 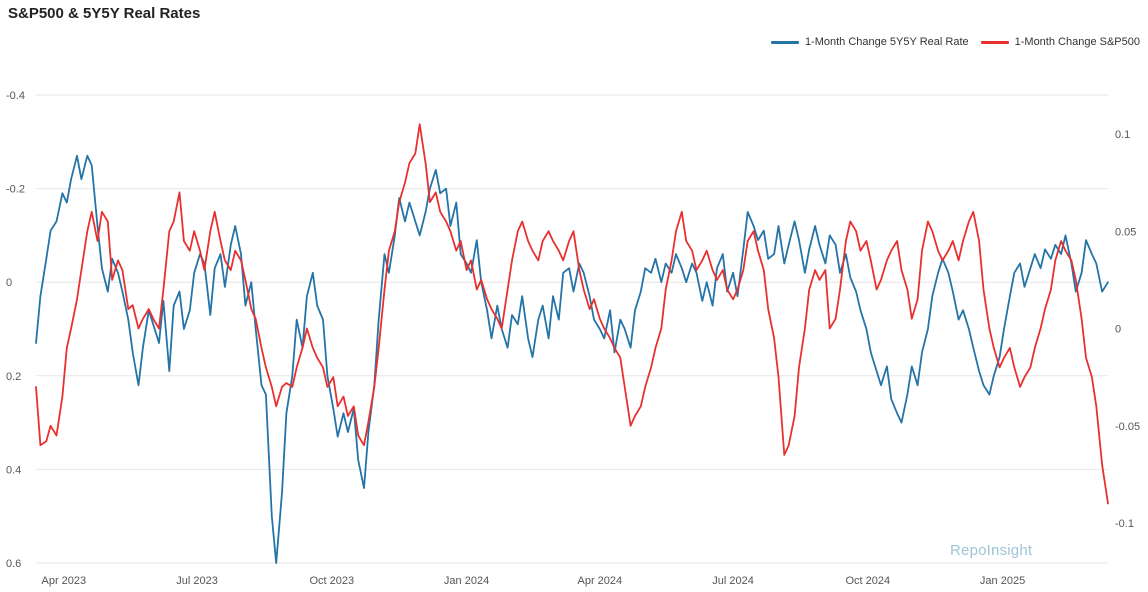 I want to click on legend-swatch-real-rate, so click(x=784, y=42).